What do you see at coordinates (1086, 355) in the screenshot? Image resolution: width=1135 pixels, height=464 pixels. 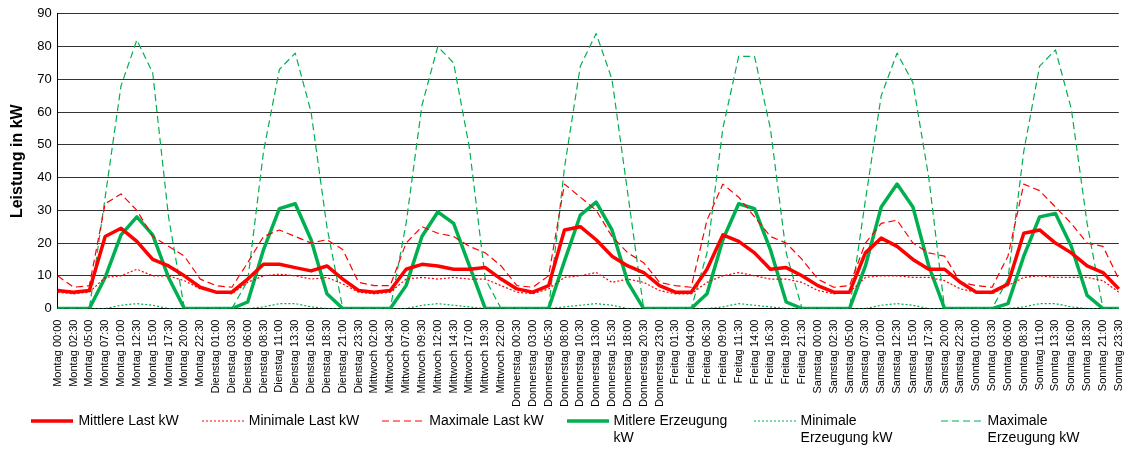 I see `x-tick-label: Sonntag 18:30` at bounding box center [1086, 355].